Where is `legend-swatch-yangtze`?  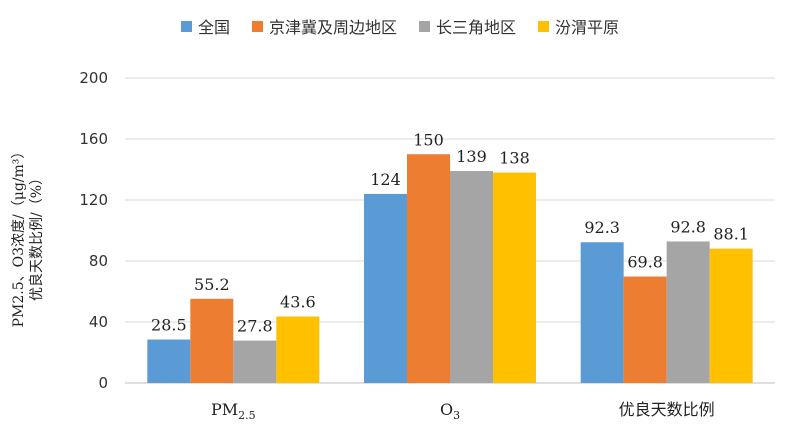 legend-swatch-yangtze is located at coordinates (424, 26).